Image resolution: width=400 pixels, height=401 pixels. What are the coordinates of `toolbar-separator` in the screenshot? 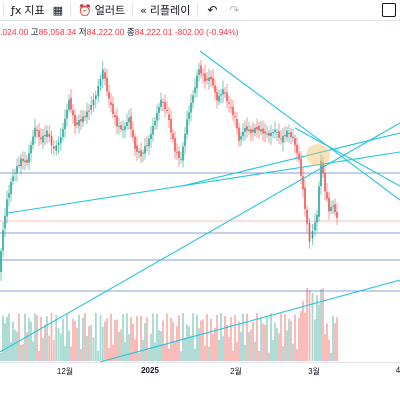 It's located at (71, 10).